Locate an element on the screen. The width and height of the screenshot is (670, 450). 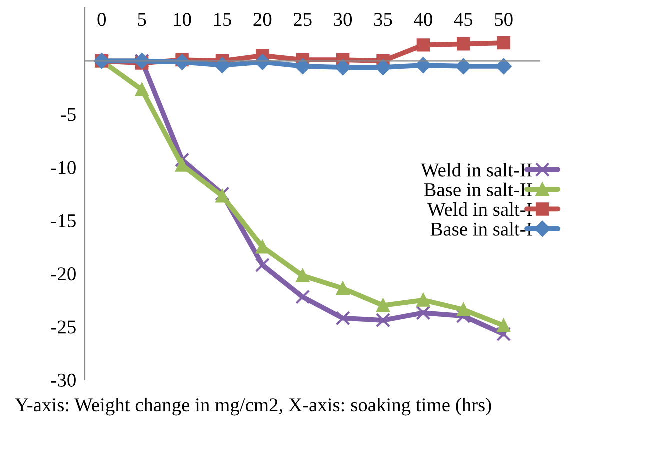
x-tick-label: 5 is located at coordinates (142, 19).